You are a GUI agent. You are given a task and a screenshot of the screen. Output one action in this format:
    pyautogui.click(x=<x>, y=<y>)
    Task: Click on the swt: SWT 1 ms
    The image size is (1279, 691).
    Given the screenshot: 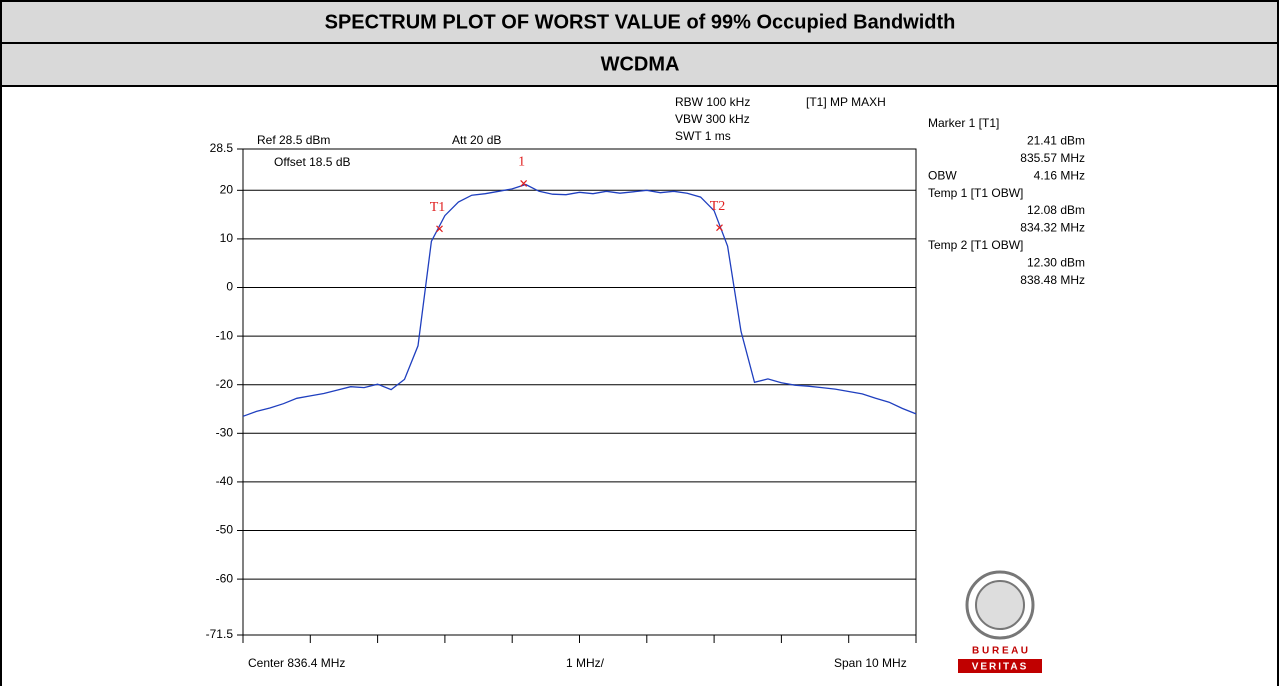 What is the action you would take?
    pyautogui.click(x=703, y=136)
    